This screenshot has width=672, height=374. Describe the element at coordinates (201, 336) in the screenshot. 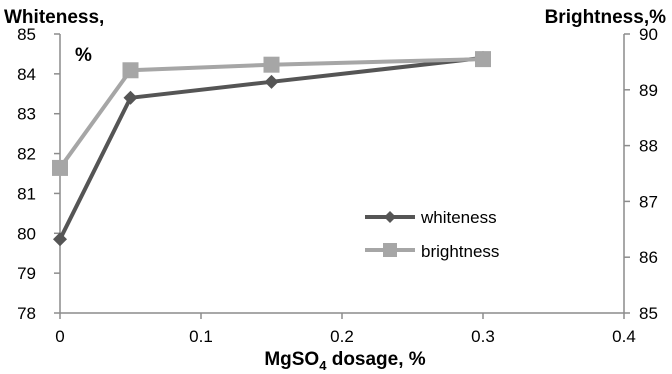

I see `x-tick-label: 0.1` at that location.